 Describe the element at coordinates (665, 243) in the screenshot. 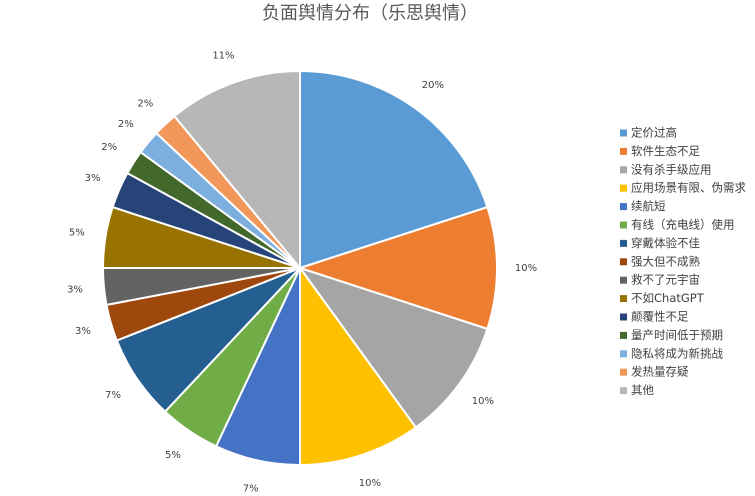

I see `legend-text: 穿戴体验不佳` at that location.